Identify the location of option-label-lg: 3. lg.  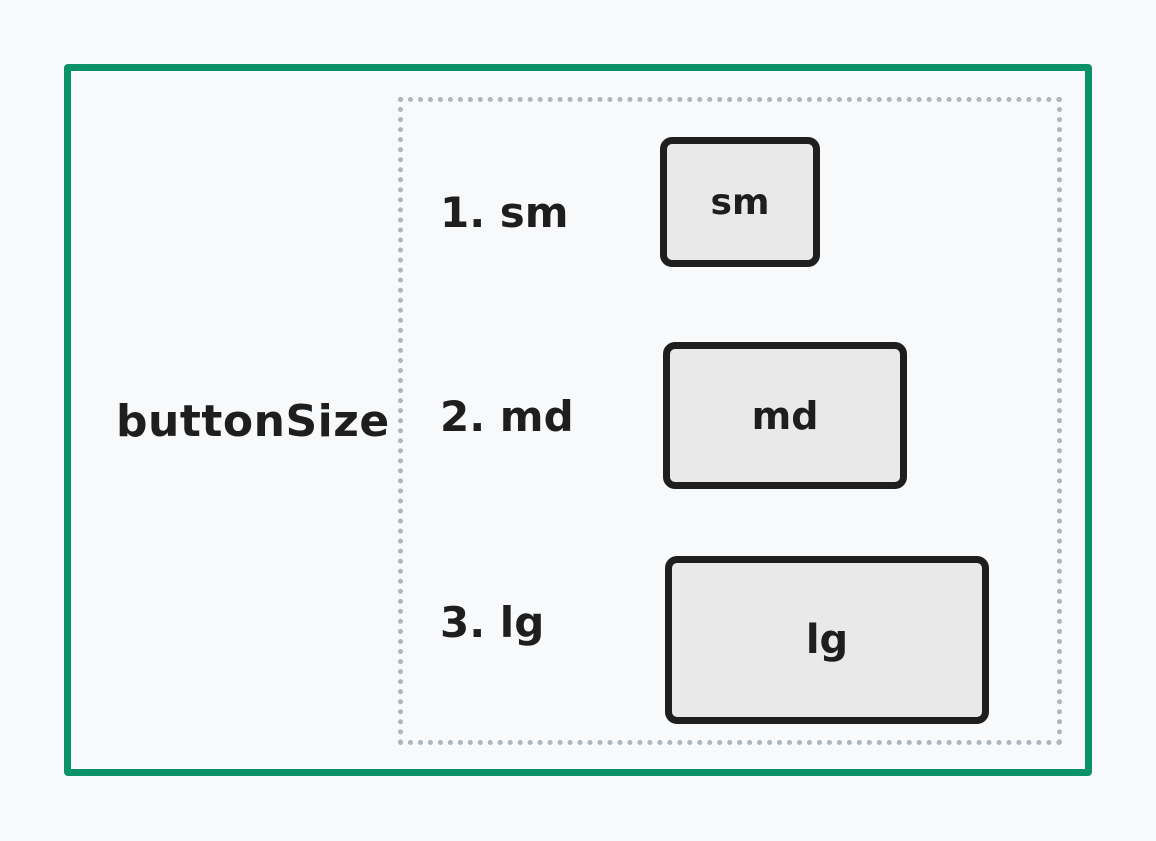
(492, 622).